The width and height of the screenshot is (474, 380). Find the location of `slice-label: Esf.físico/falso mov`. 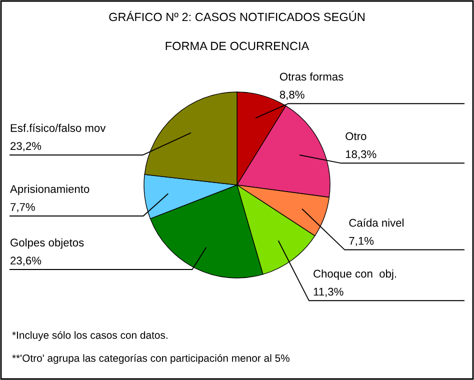

slice-label: Esf.físico/falso mov is located at coordinates (58, 128).